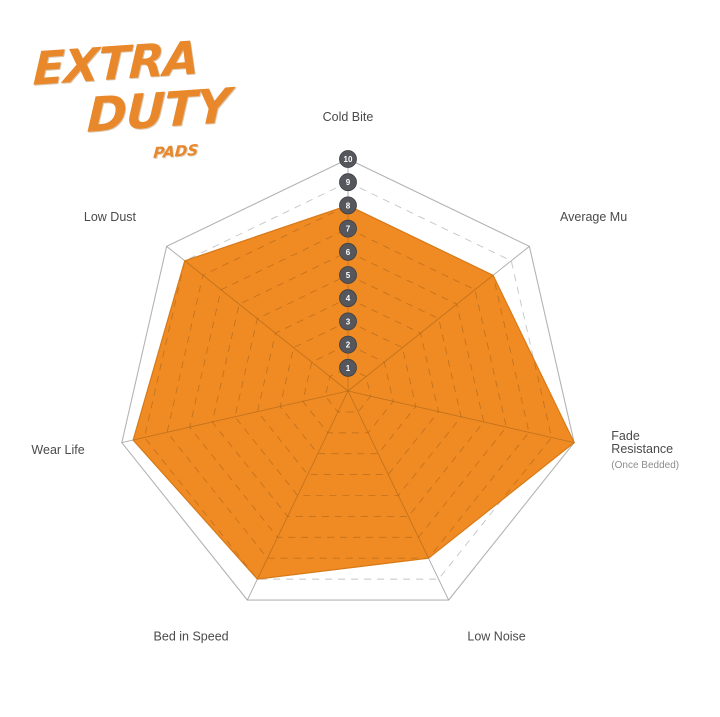 The width and height of the screenshot is (720, 717). What do you see at coordinates (57, 450) in the screenshot?
I see `axis-label-5: Wear Life` at bounding box center [57, 450].